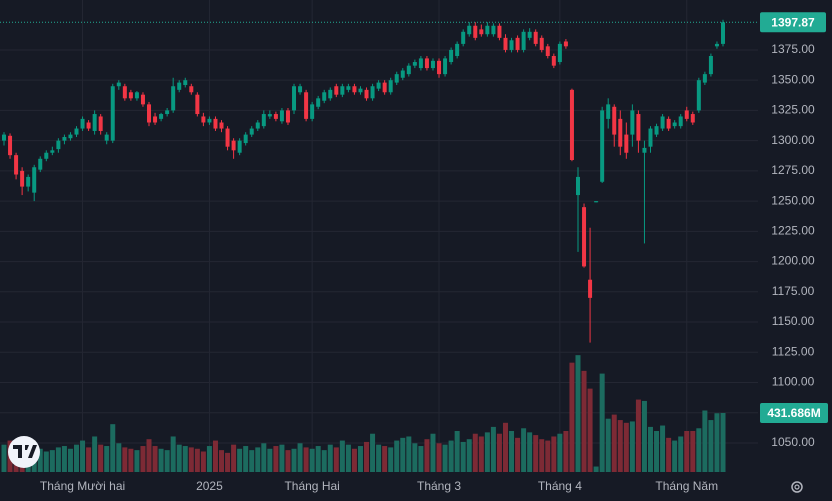 The image size is (832, 501). Describe the element at coordinates (793, 413) in the screenshot. I see `last-volume-label: 431.686M` at that location.